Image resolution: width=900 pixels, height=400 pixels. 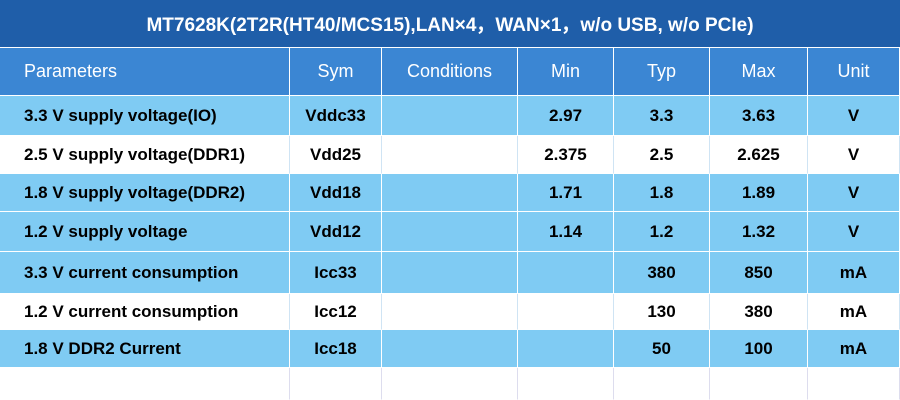 I want to click on table-cell: 2.97, so click(x=566, y=116).